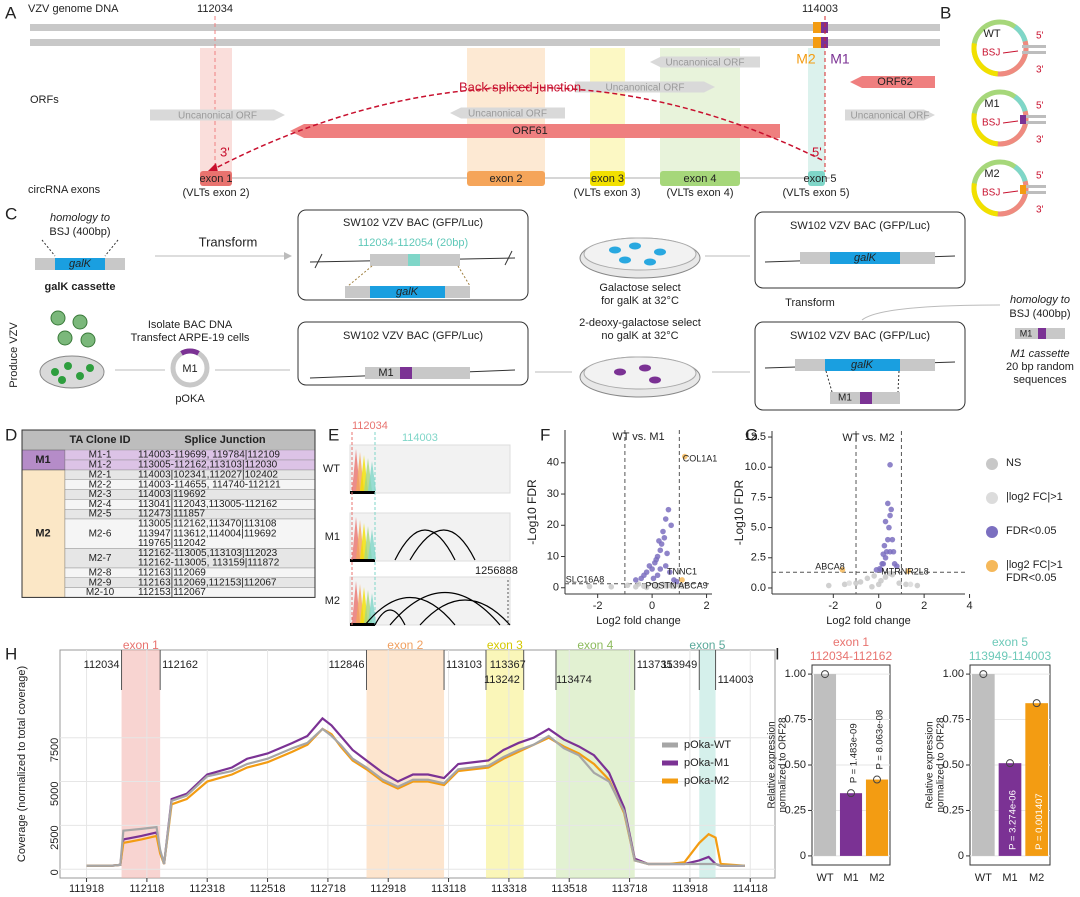 This screenshot has width=1080, height=897. I want to click on y-tick-label: 1.00, so click(953, 674).